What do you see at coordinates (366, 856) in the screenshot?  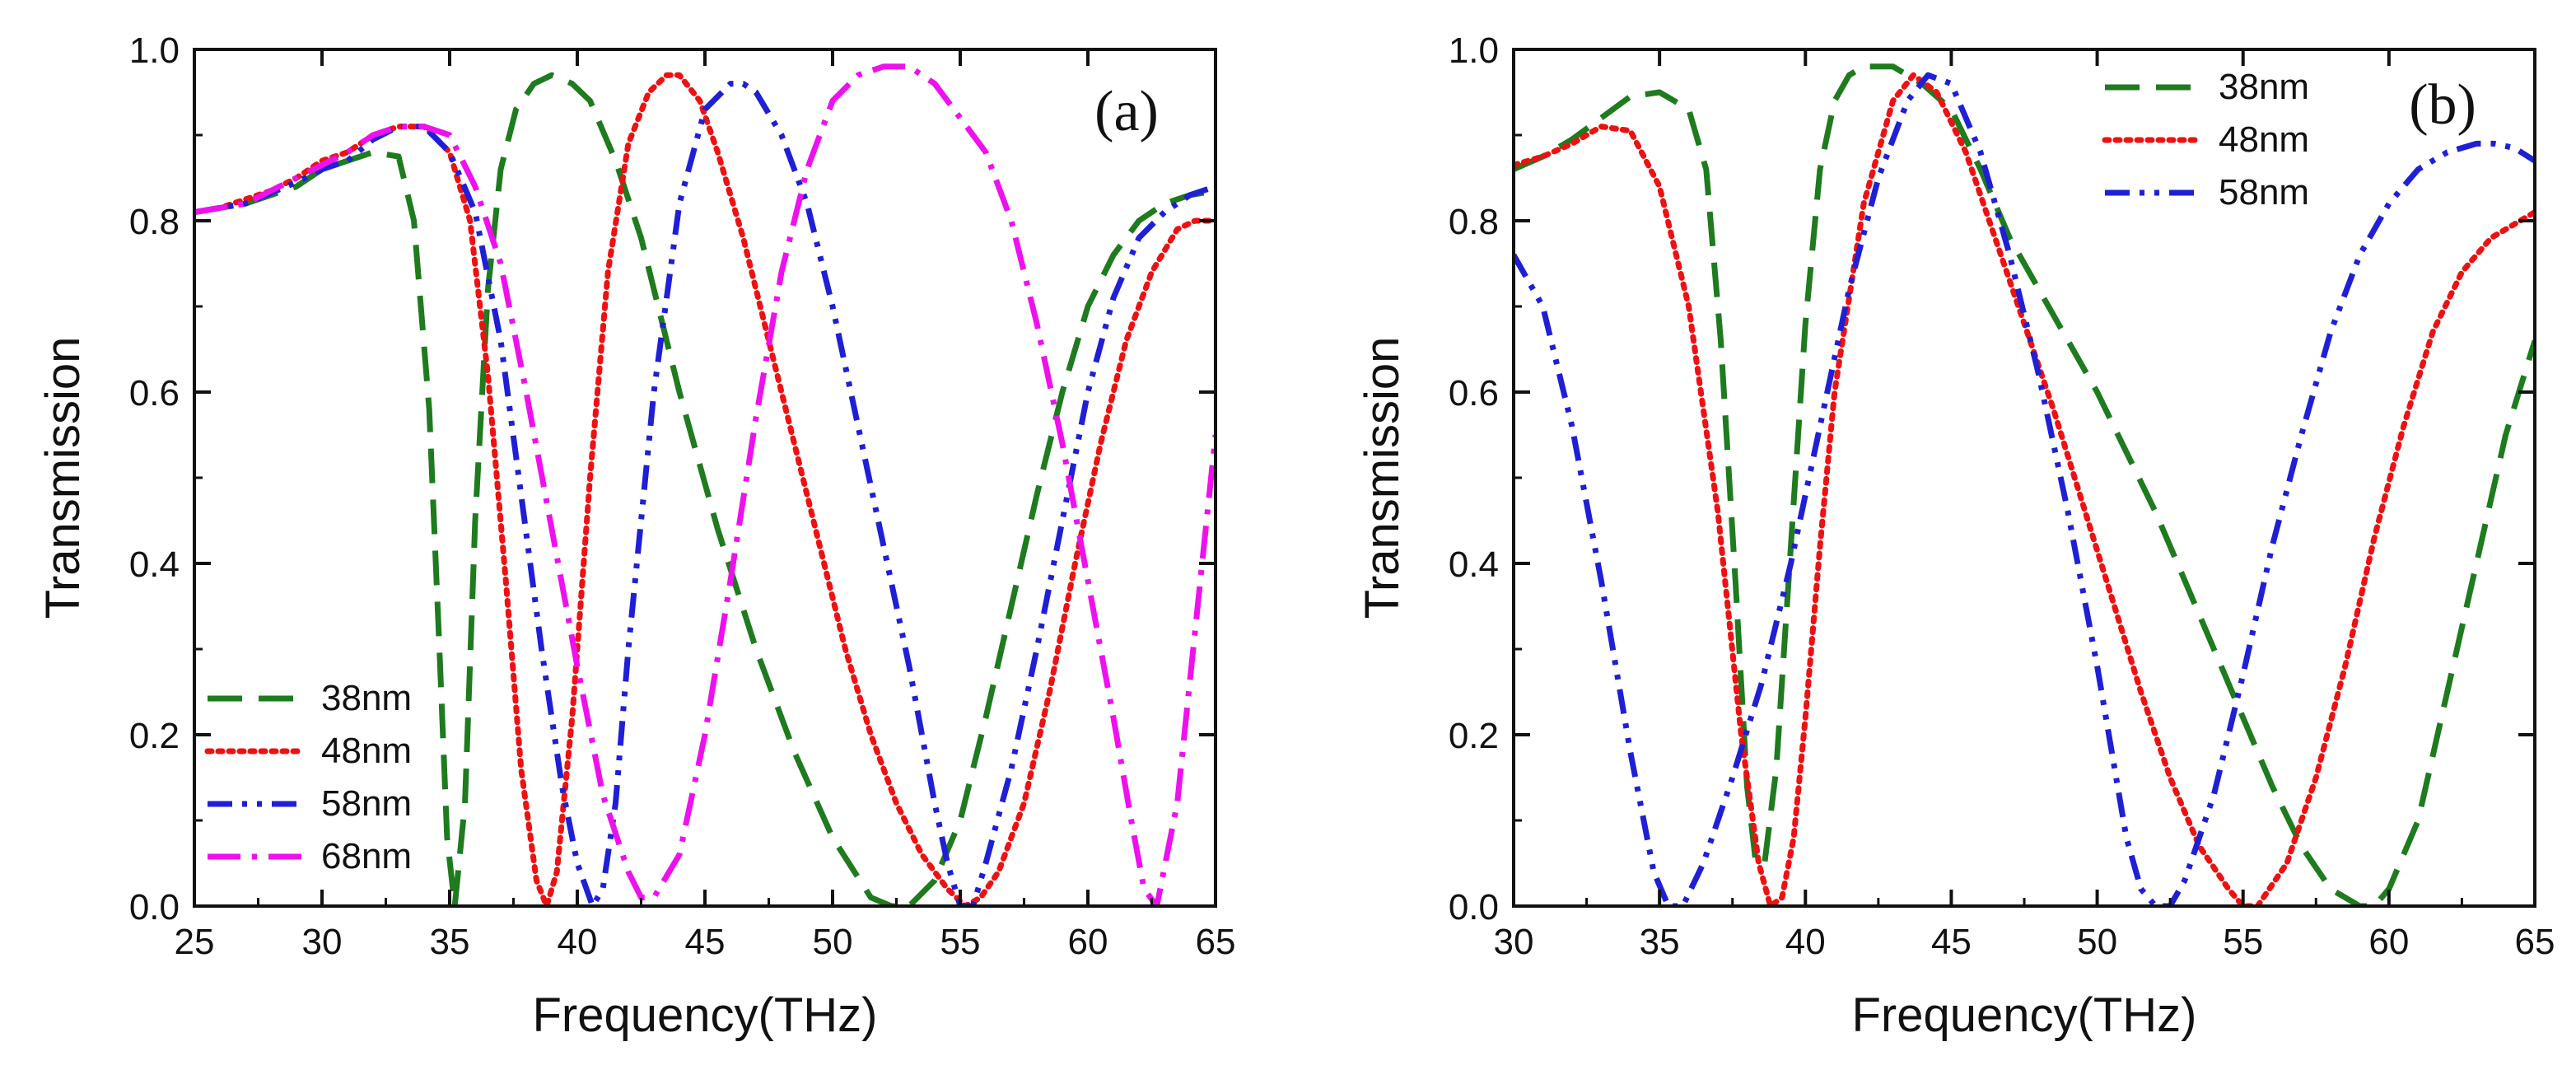 I see `legend-label: 68nm` at bounding box center [366, 856].